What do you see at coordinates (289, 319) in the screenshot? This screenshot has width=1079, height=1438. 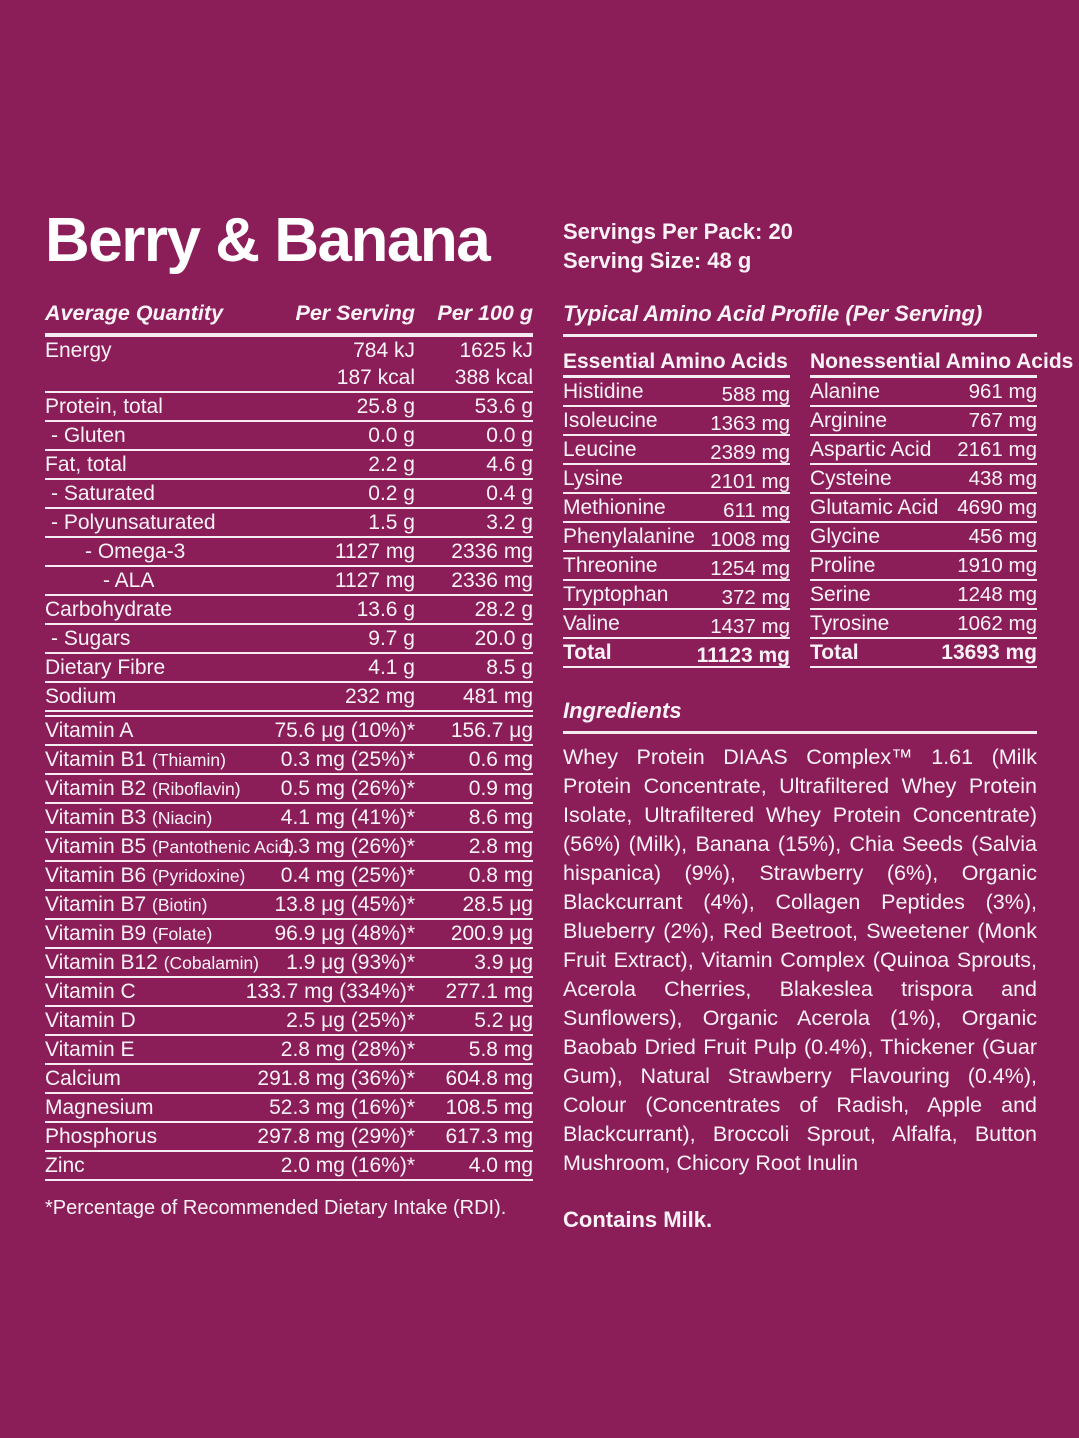 I see `nutrition-table-header: Average Quantity Per Serving Per 100 g` at bounding box center [289, 319].